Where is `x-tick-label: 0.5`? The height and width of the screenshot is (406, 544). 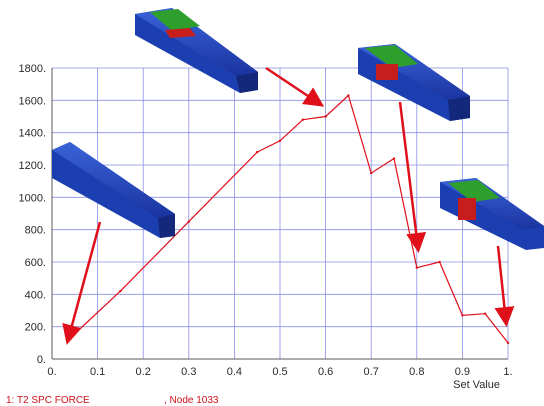 x-tick-label: 0.5 is located at coordinates (279, 372).